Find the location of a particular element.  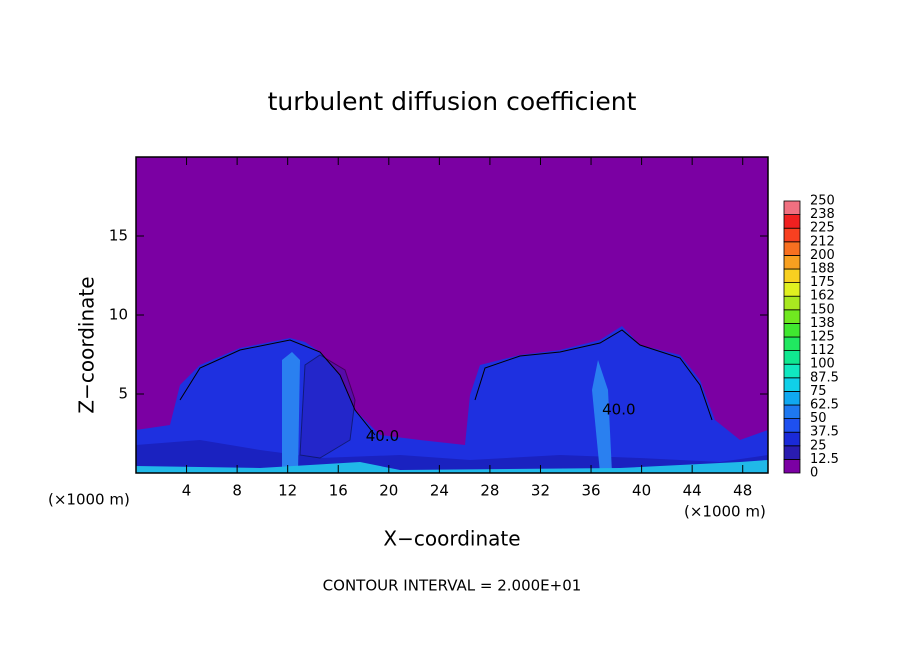

colorbar-label: 0 is located at coordinates (814, 473).